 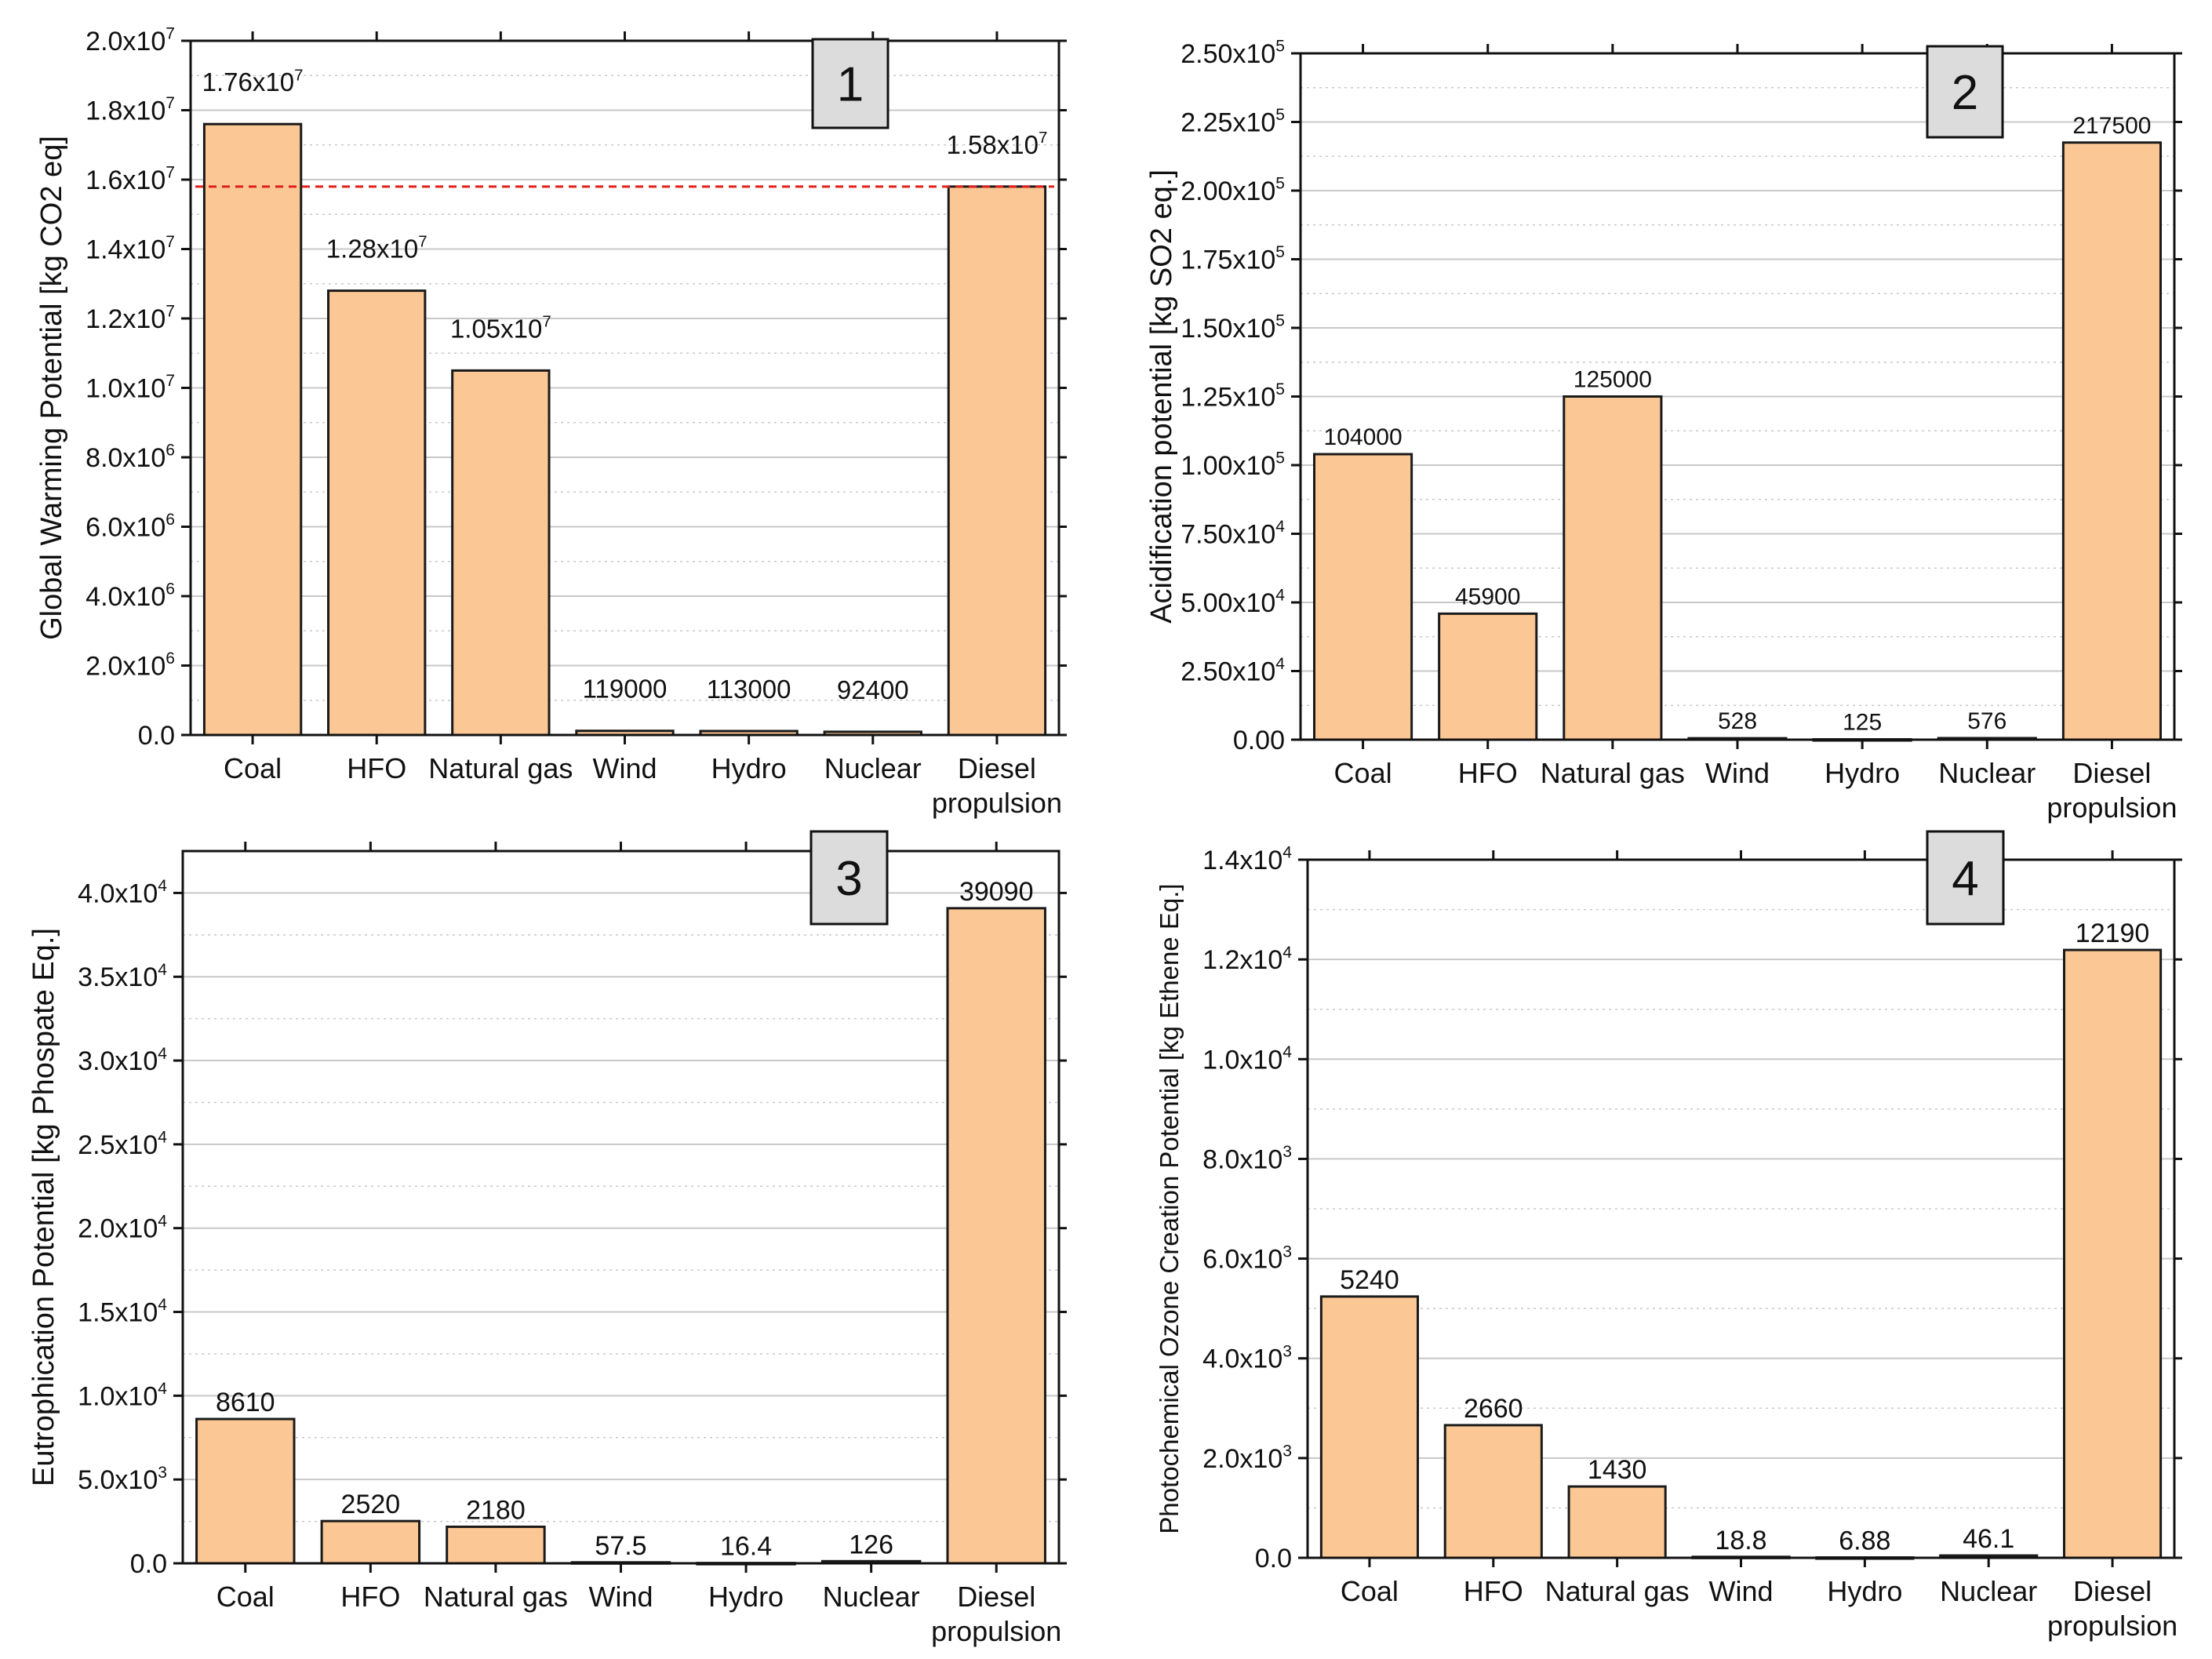 I want to click on value-label: 1.28x10⁷, so click(x=377, y=249).